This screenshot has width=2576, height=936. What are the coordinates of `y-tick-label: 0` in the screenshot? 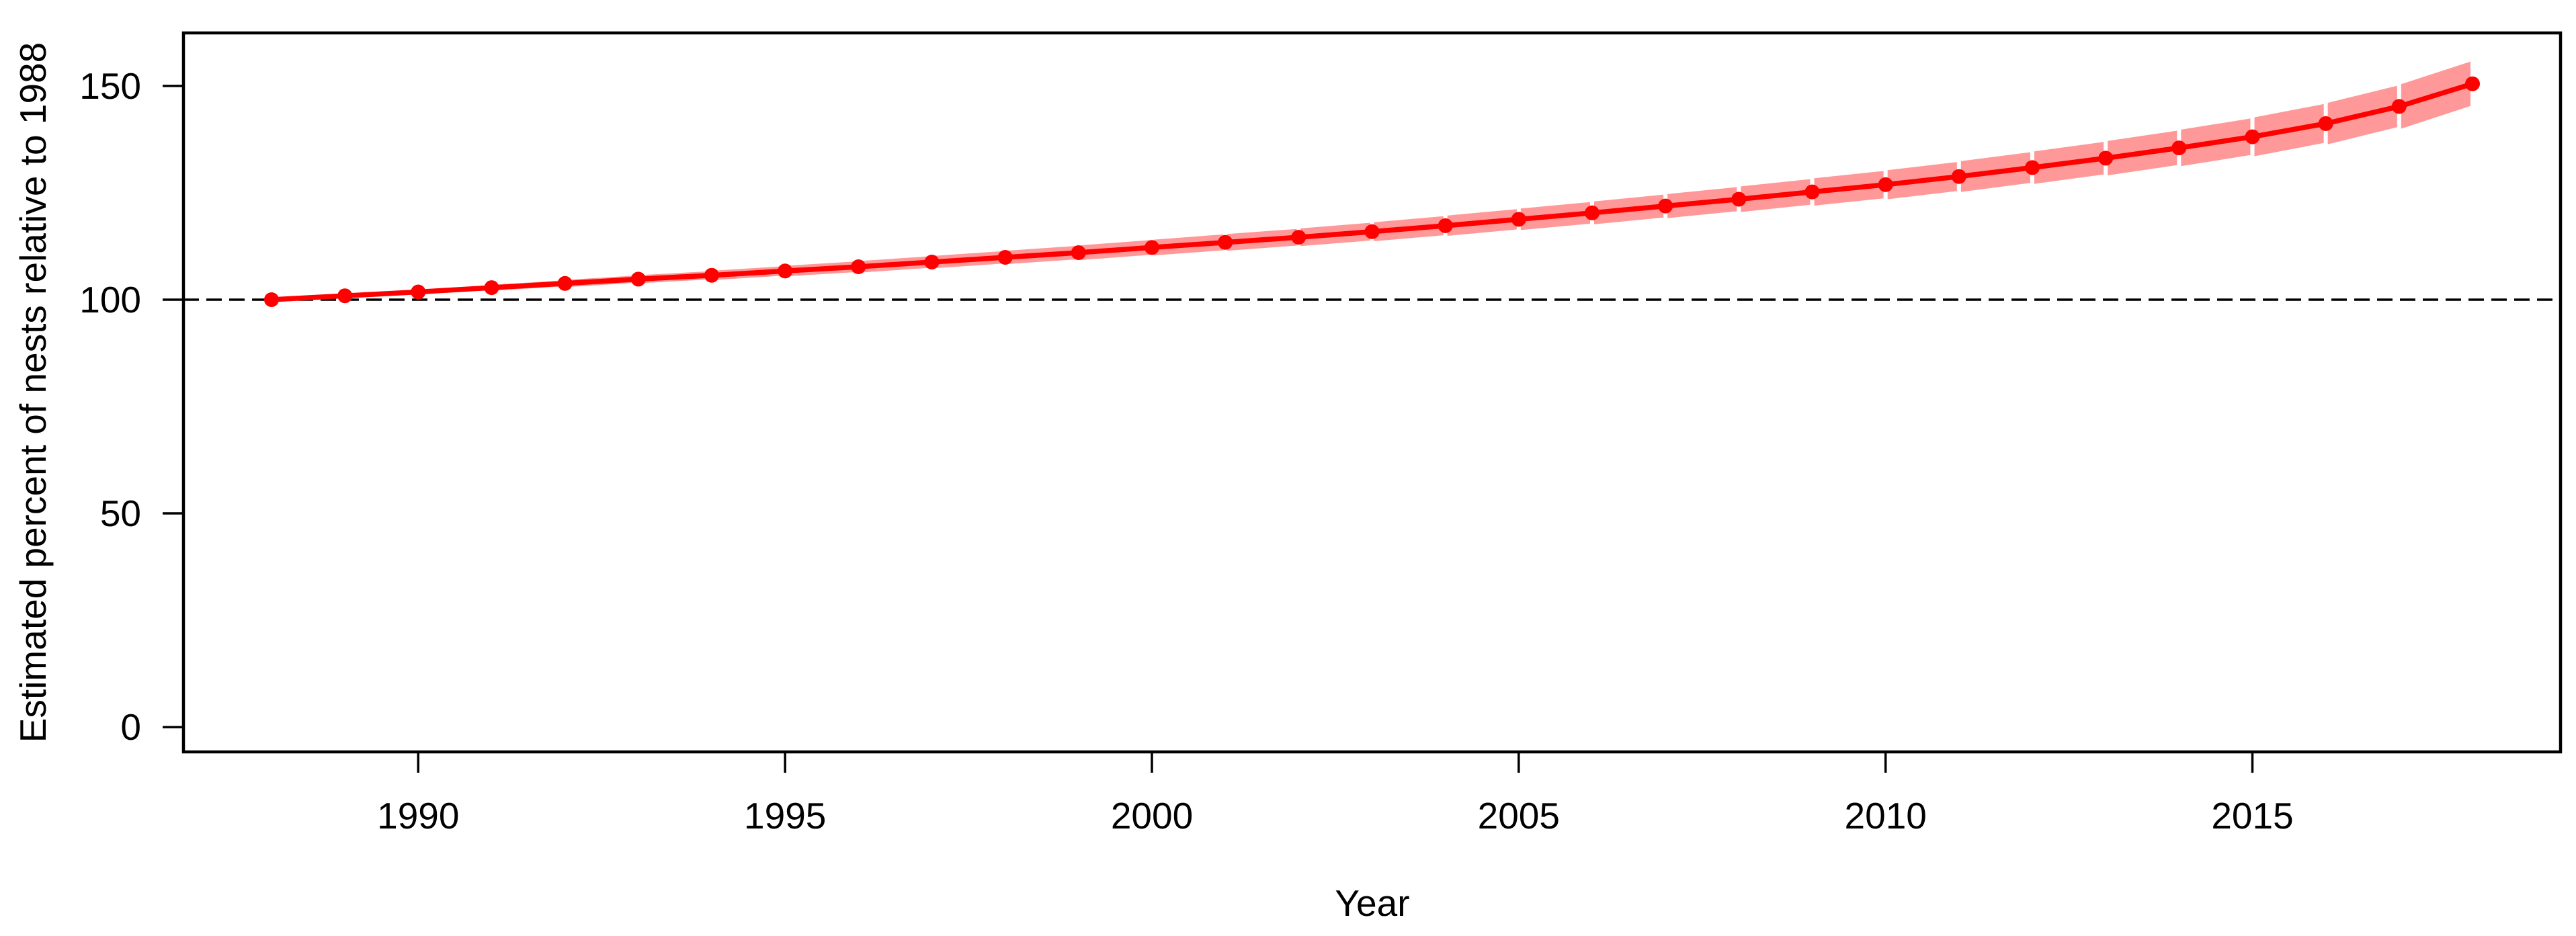 It's located at (130, 727).